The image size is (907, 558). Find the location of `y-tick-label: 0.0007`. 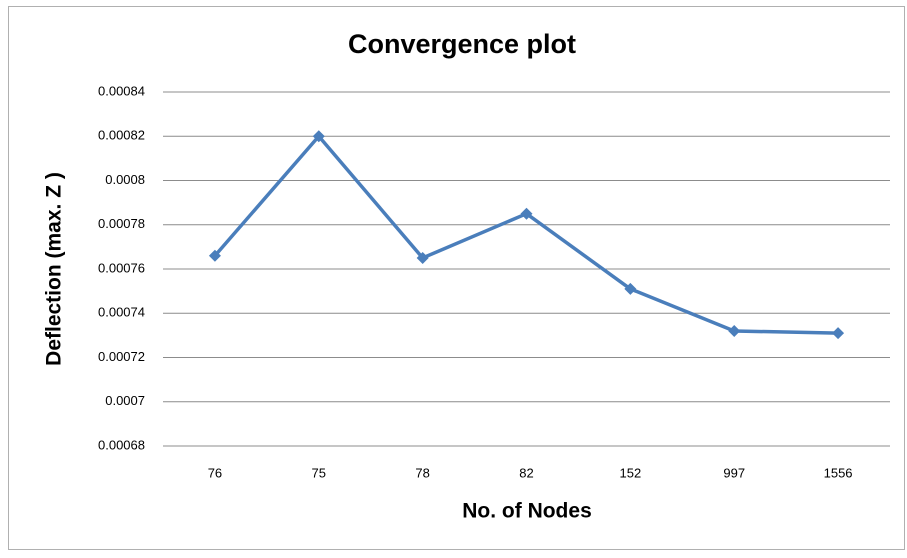

y-tick-label: 0.0007 is located at coordinates (125, 400).